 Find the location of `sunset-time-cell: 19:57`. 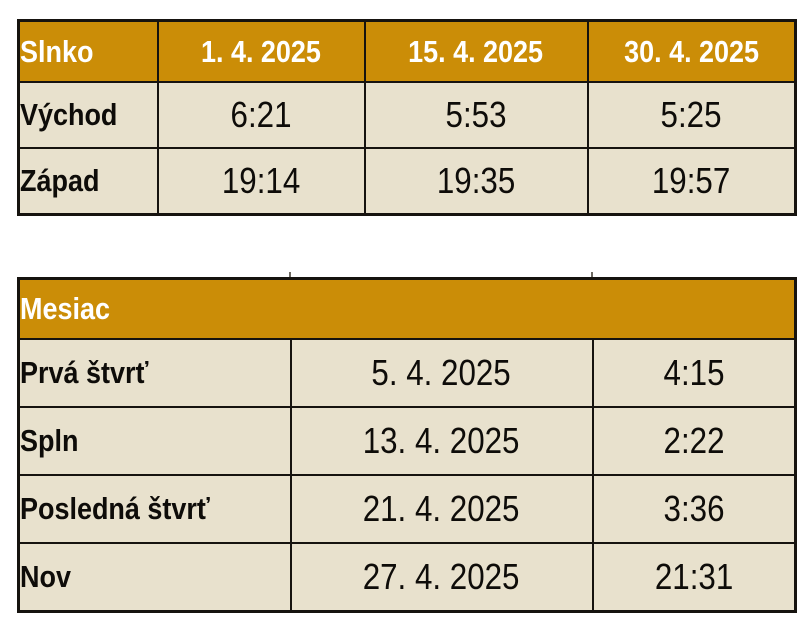

sunset-time-cell: 19:57 is located at coordinates (691, 181).